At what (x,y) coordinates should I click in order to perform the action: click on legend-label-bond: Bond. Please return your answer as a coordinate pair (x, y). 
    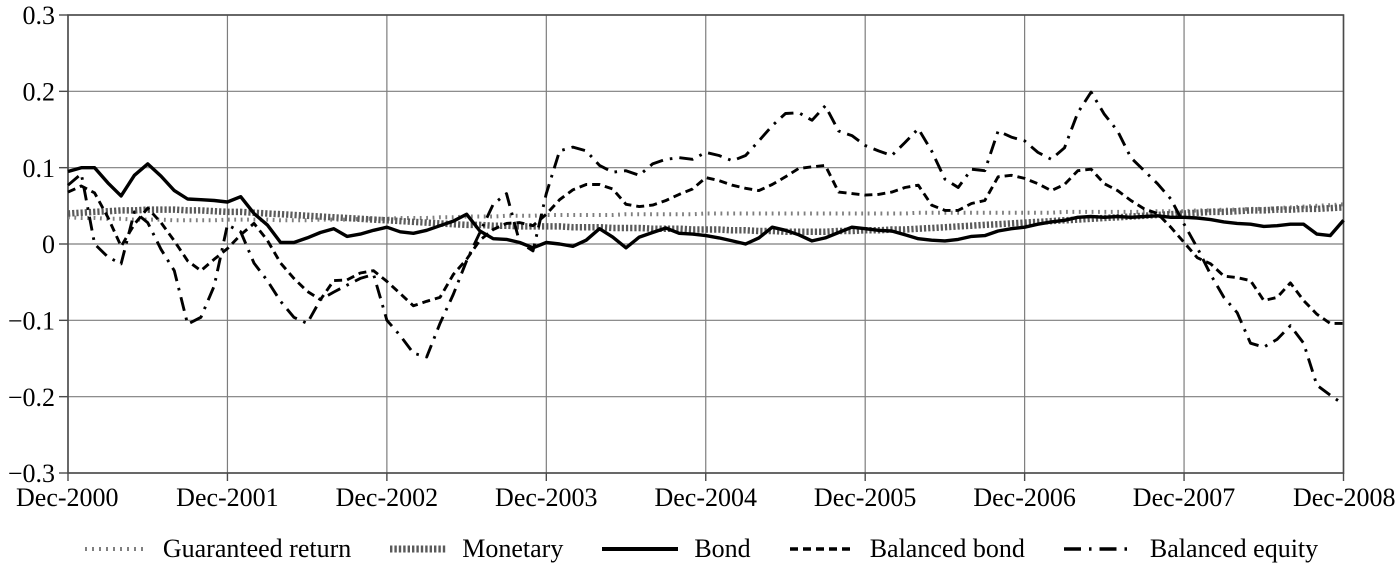
    Looking at the image, I should click on (722, 548).